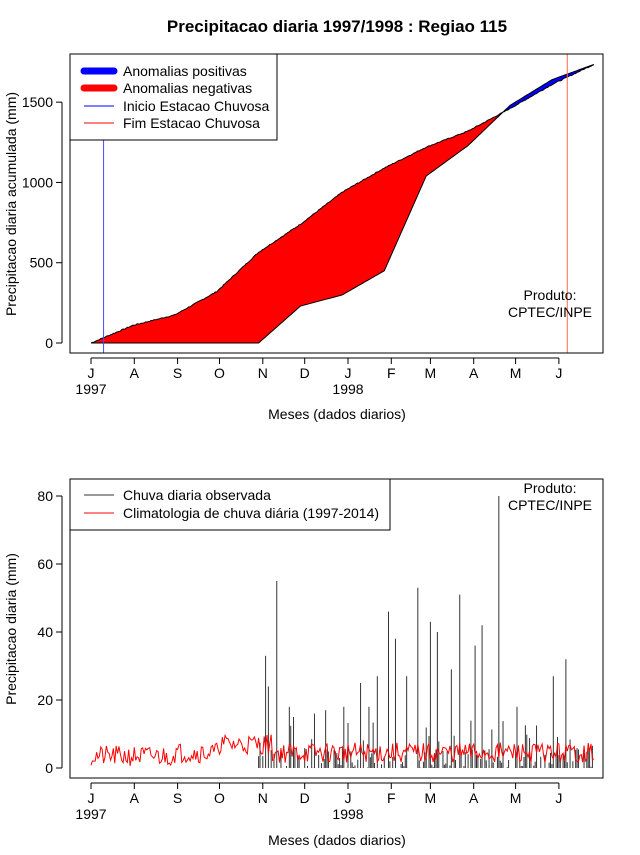 Image resolution: width=640 pixels, height=855 pixels. Describe the element at coordinates (191, 123) in the screenshot. I see `legend-label-end: Fim Estacao Chuvosa` at that location.